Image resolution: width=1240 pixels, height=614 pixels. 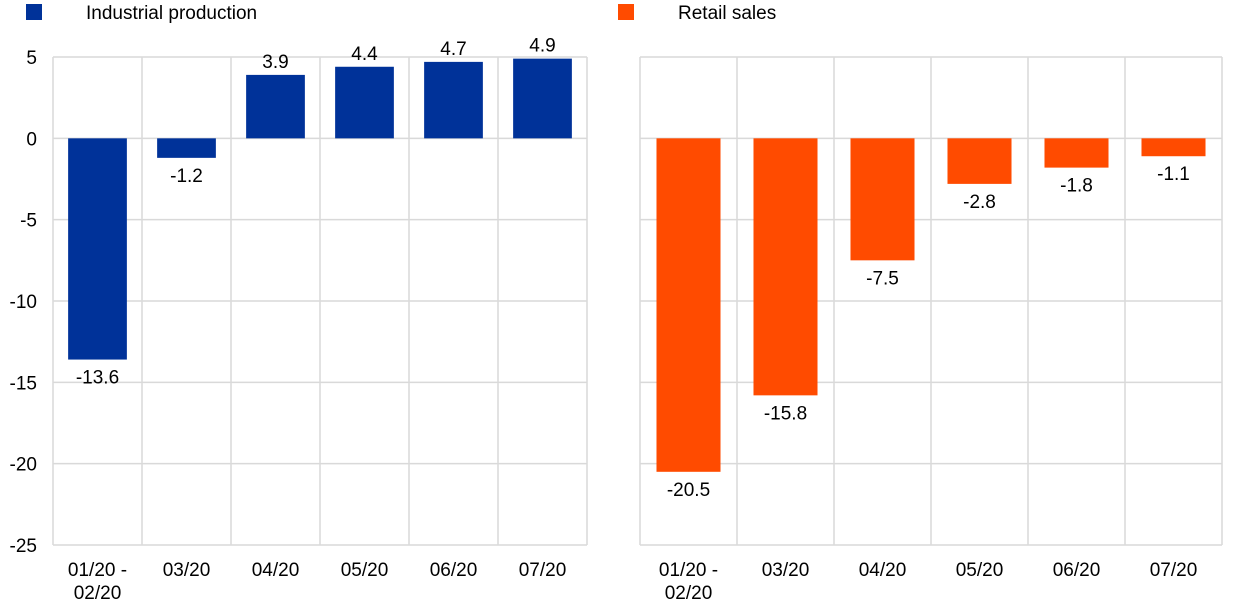 I want to click on data-label: -13.6, so click(x=97, y=378).